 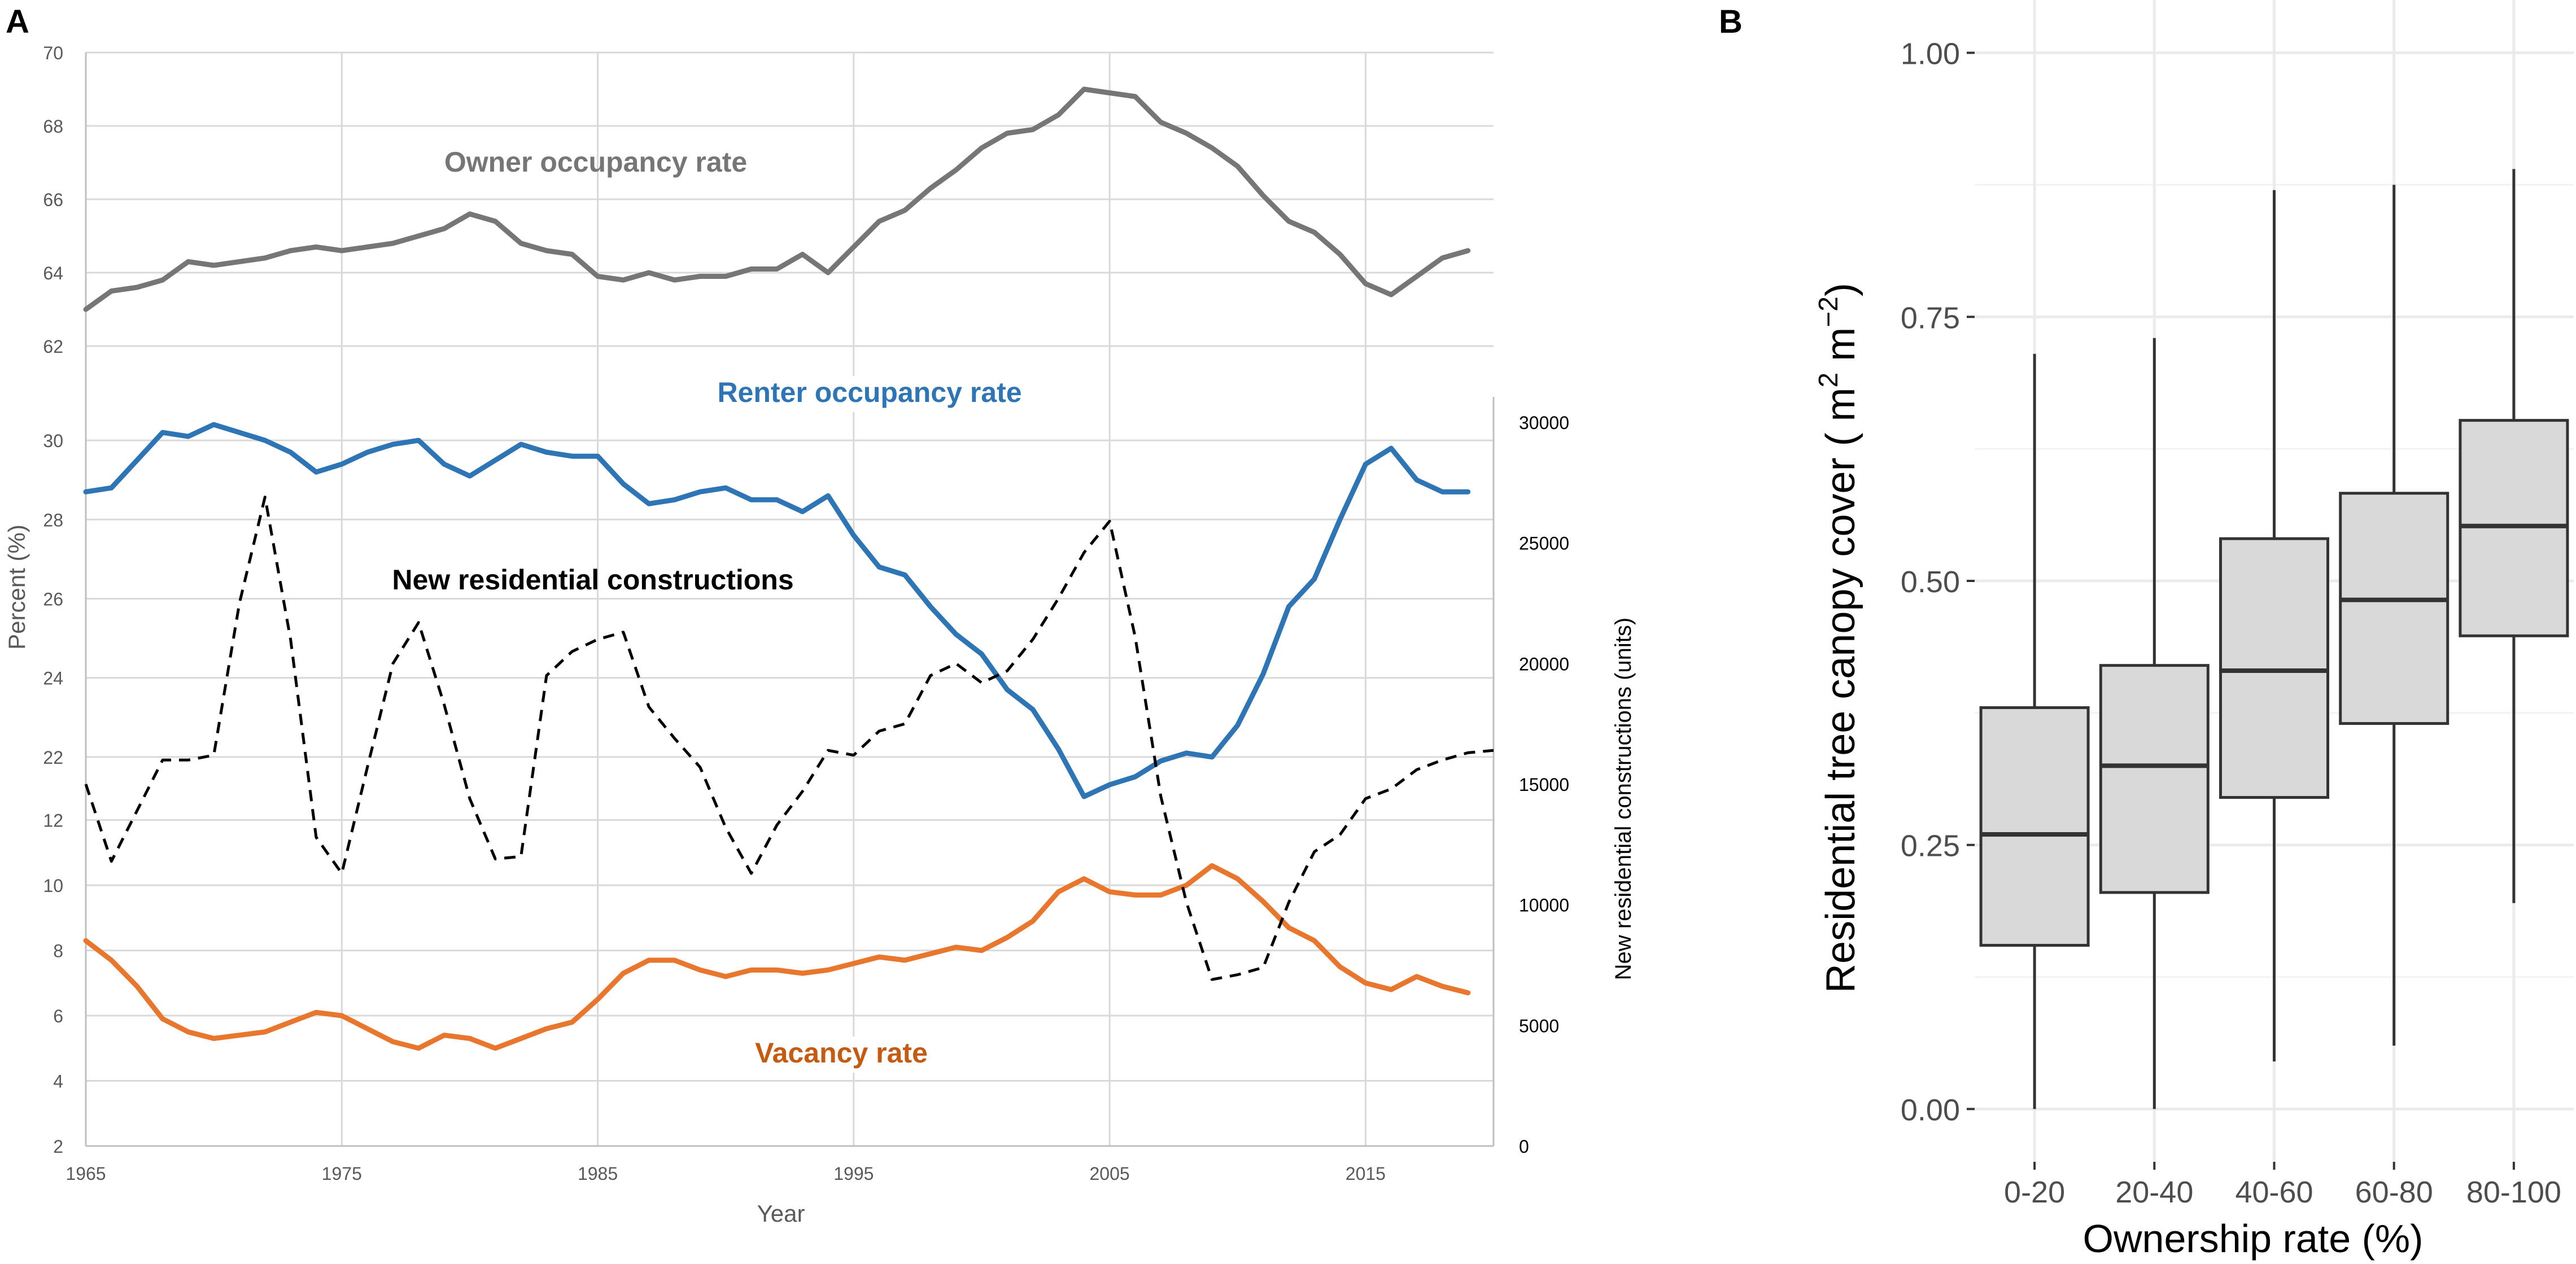 I want to click on y-tick-label-4: 1.00, so click(x=1930, y=54).